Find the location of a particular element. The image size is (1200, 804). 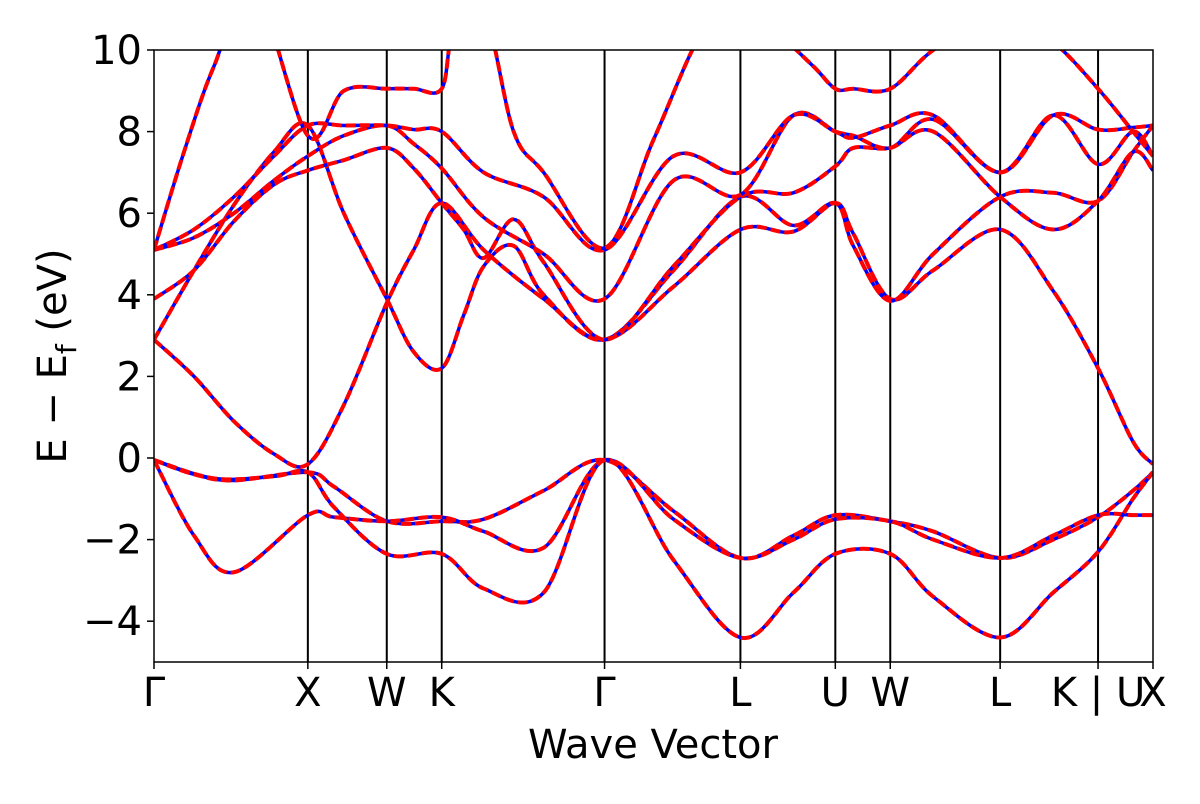

x-tick-label: K is located at coordinates (443, 693).